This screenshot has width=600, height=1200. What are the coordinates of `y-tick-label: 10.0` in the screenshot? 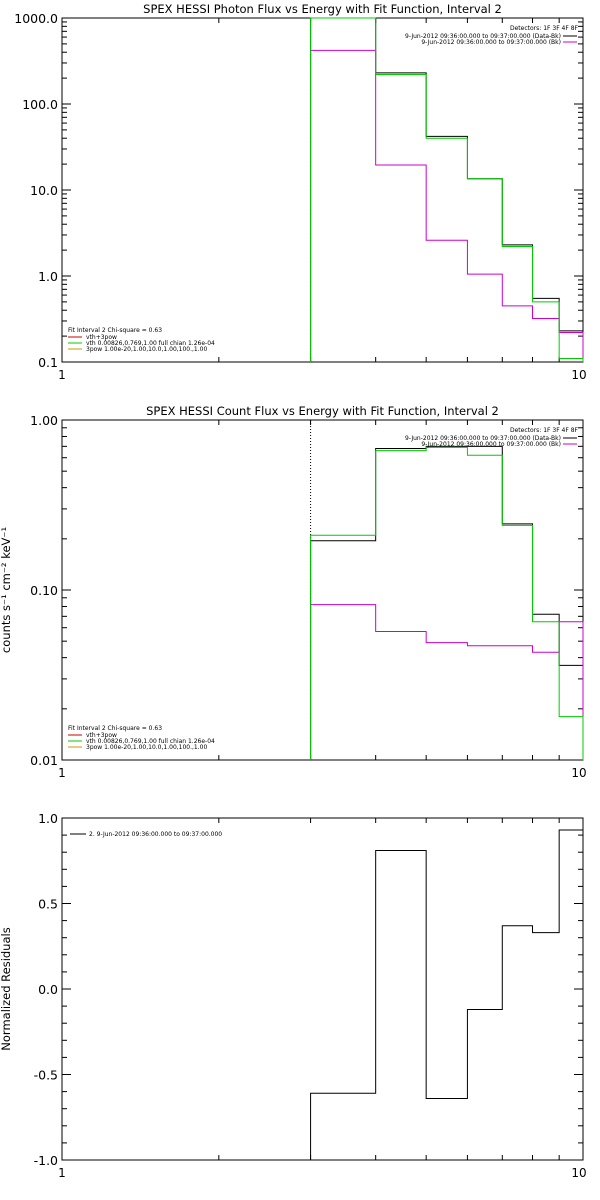 It's located at (44, 190).